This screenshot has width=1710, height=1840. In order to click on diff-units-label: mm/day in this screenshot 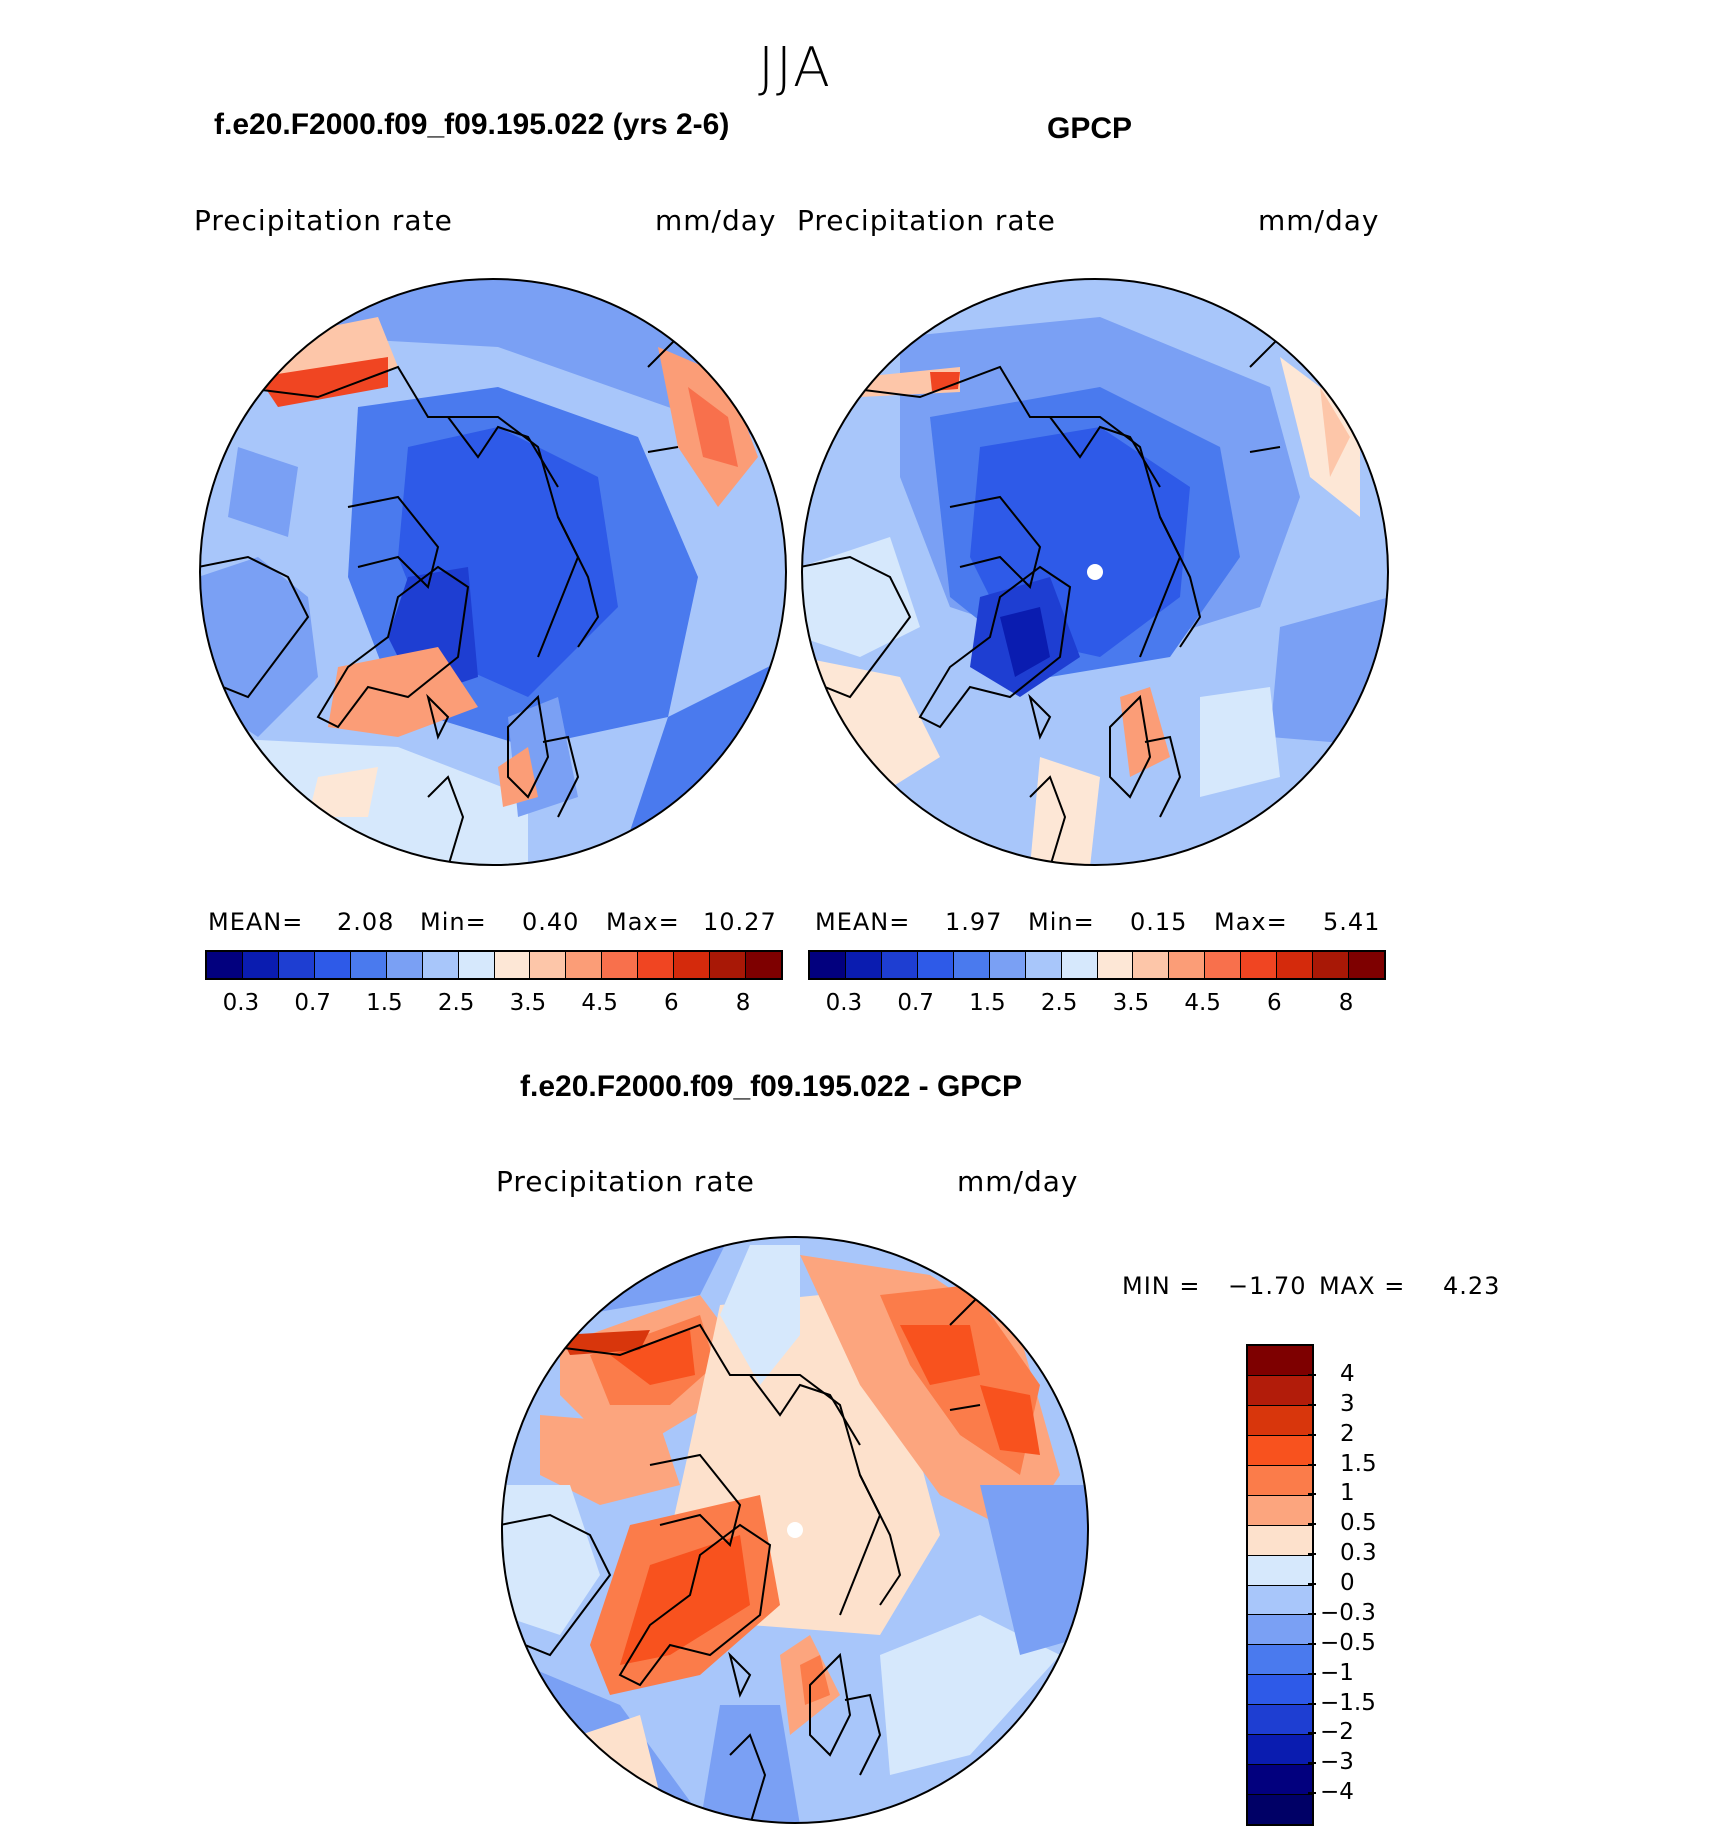, I will do `click(1018, 1181)`.